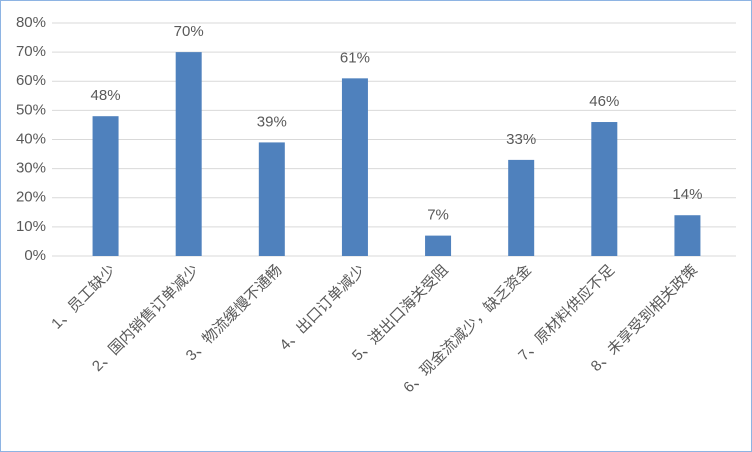 The height and width of the screenshot is (452, 752). What do you see at coordinates (35, 255) in the screenshot?
I see `y-tick-label: 0%` at bounding box center [35, 255].